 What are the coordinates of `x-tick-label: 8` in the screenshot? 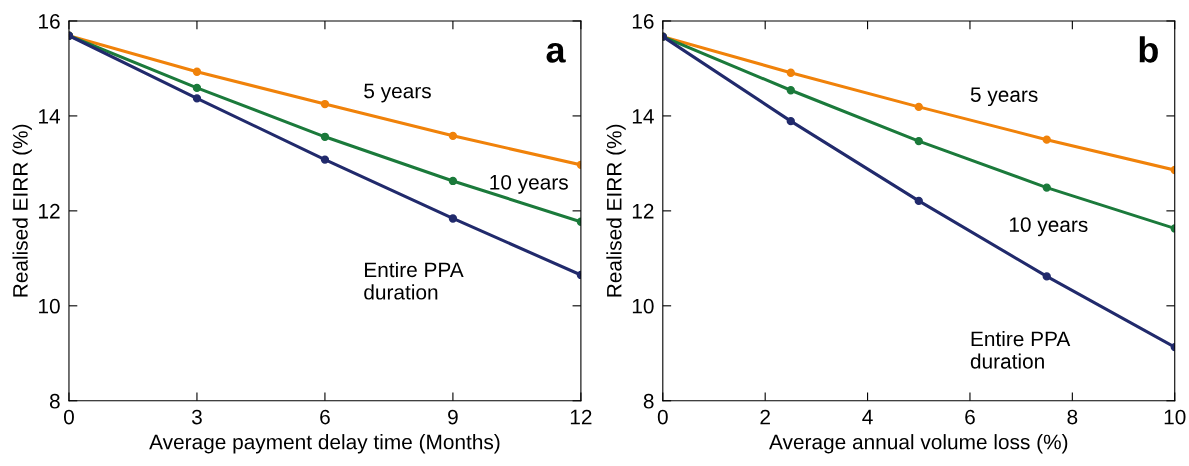 It's located at (1072, 417).